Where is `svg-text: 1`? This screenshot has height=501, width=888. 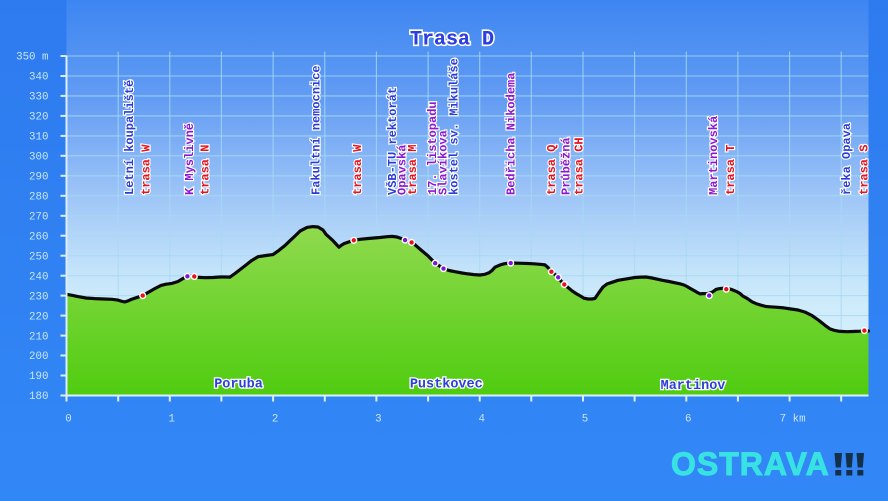
svg-text: 1 is located at coordinates (172, 420).